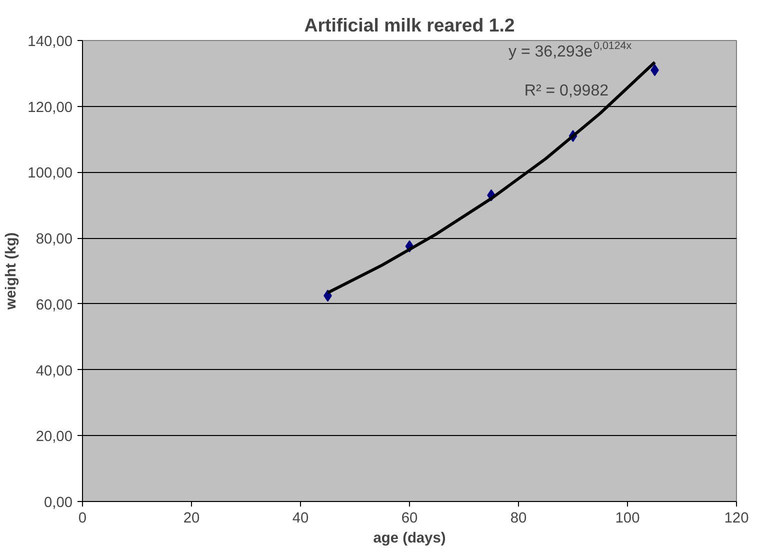 The width and height of the screenshot is (768, 551). What do you see at coordinates (50, 174) in the screenshot?
I see `y-tick-label: 100,00` at bounding box center [50, 174].